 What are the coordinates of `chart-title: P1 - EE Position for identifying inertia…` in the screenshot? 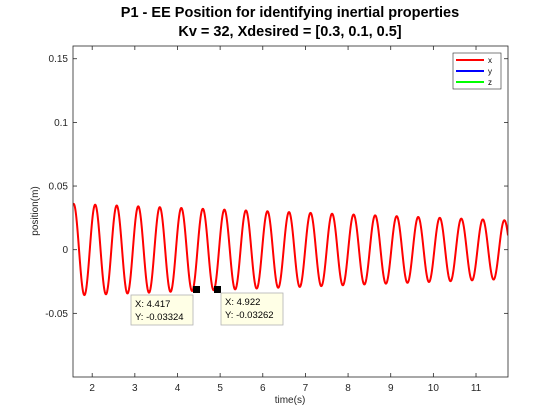 It's located at (290, 13).